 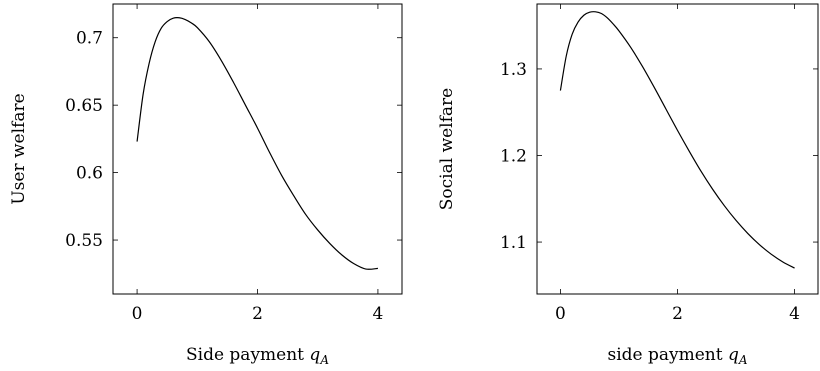 I want to click on y-tick-label: 1.3, so click(x=513, y=70).